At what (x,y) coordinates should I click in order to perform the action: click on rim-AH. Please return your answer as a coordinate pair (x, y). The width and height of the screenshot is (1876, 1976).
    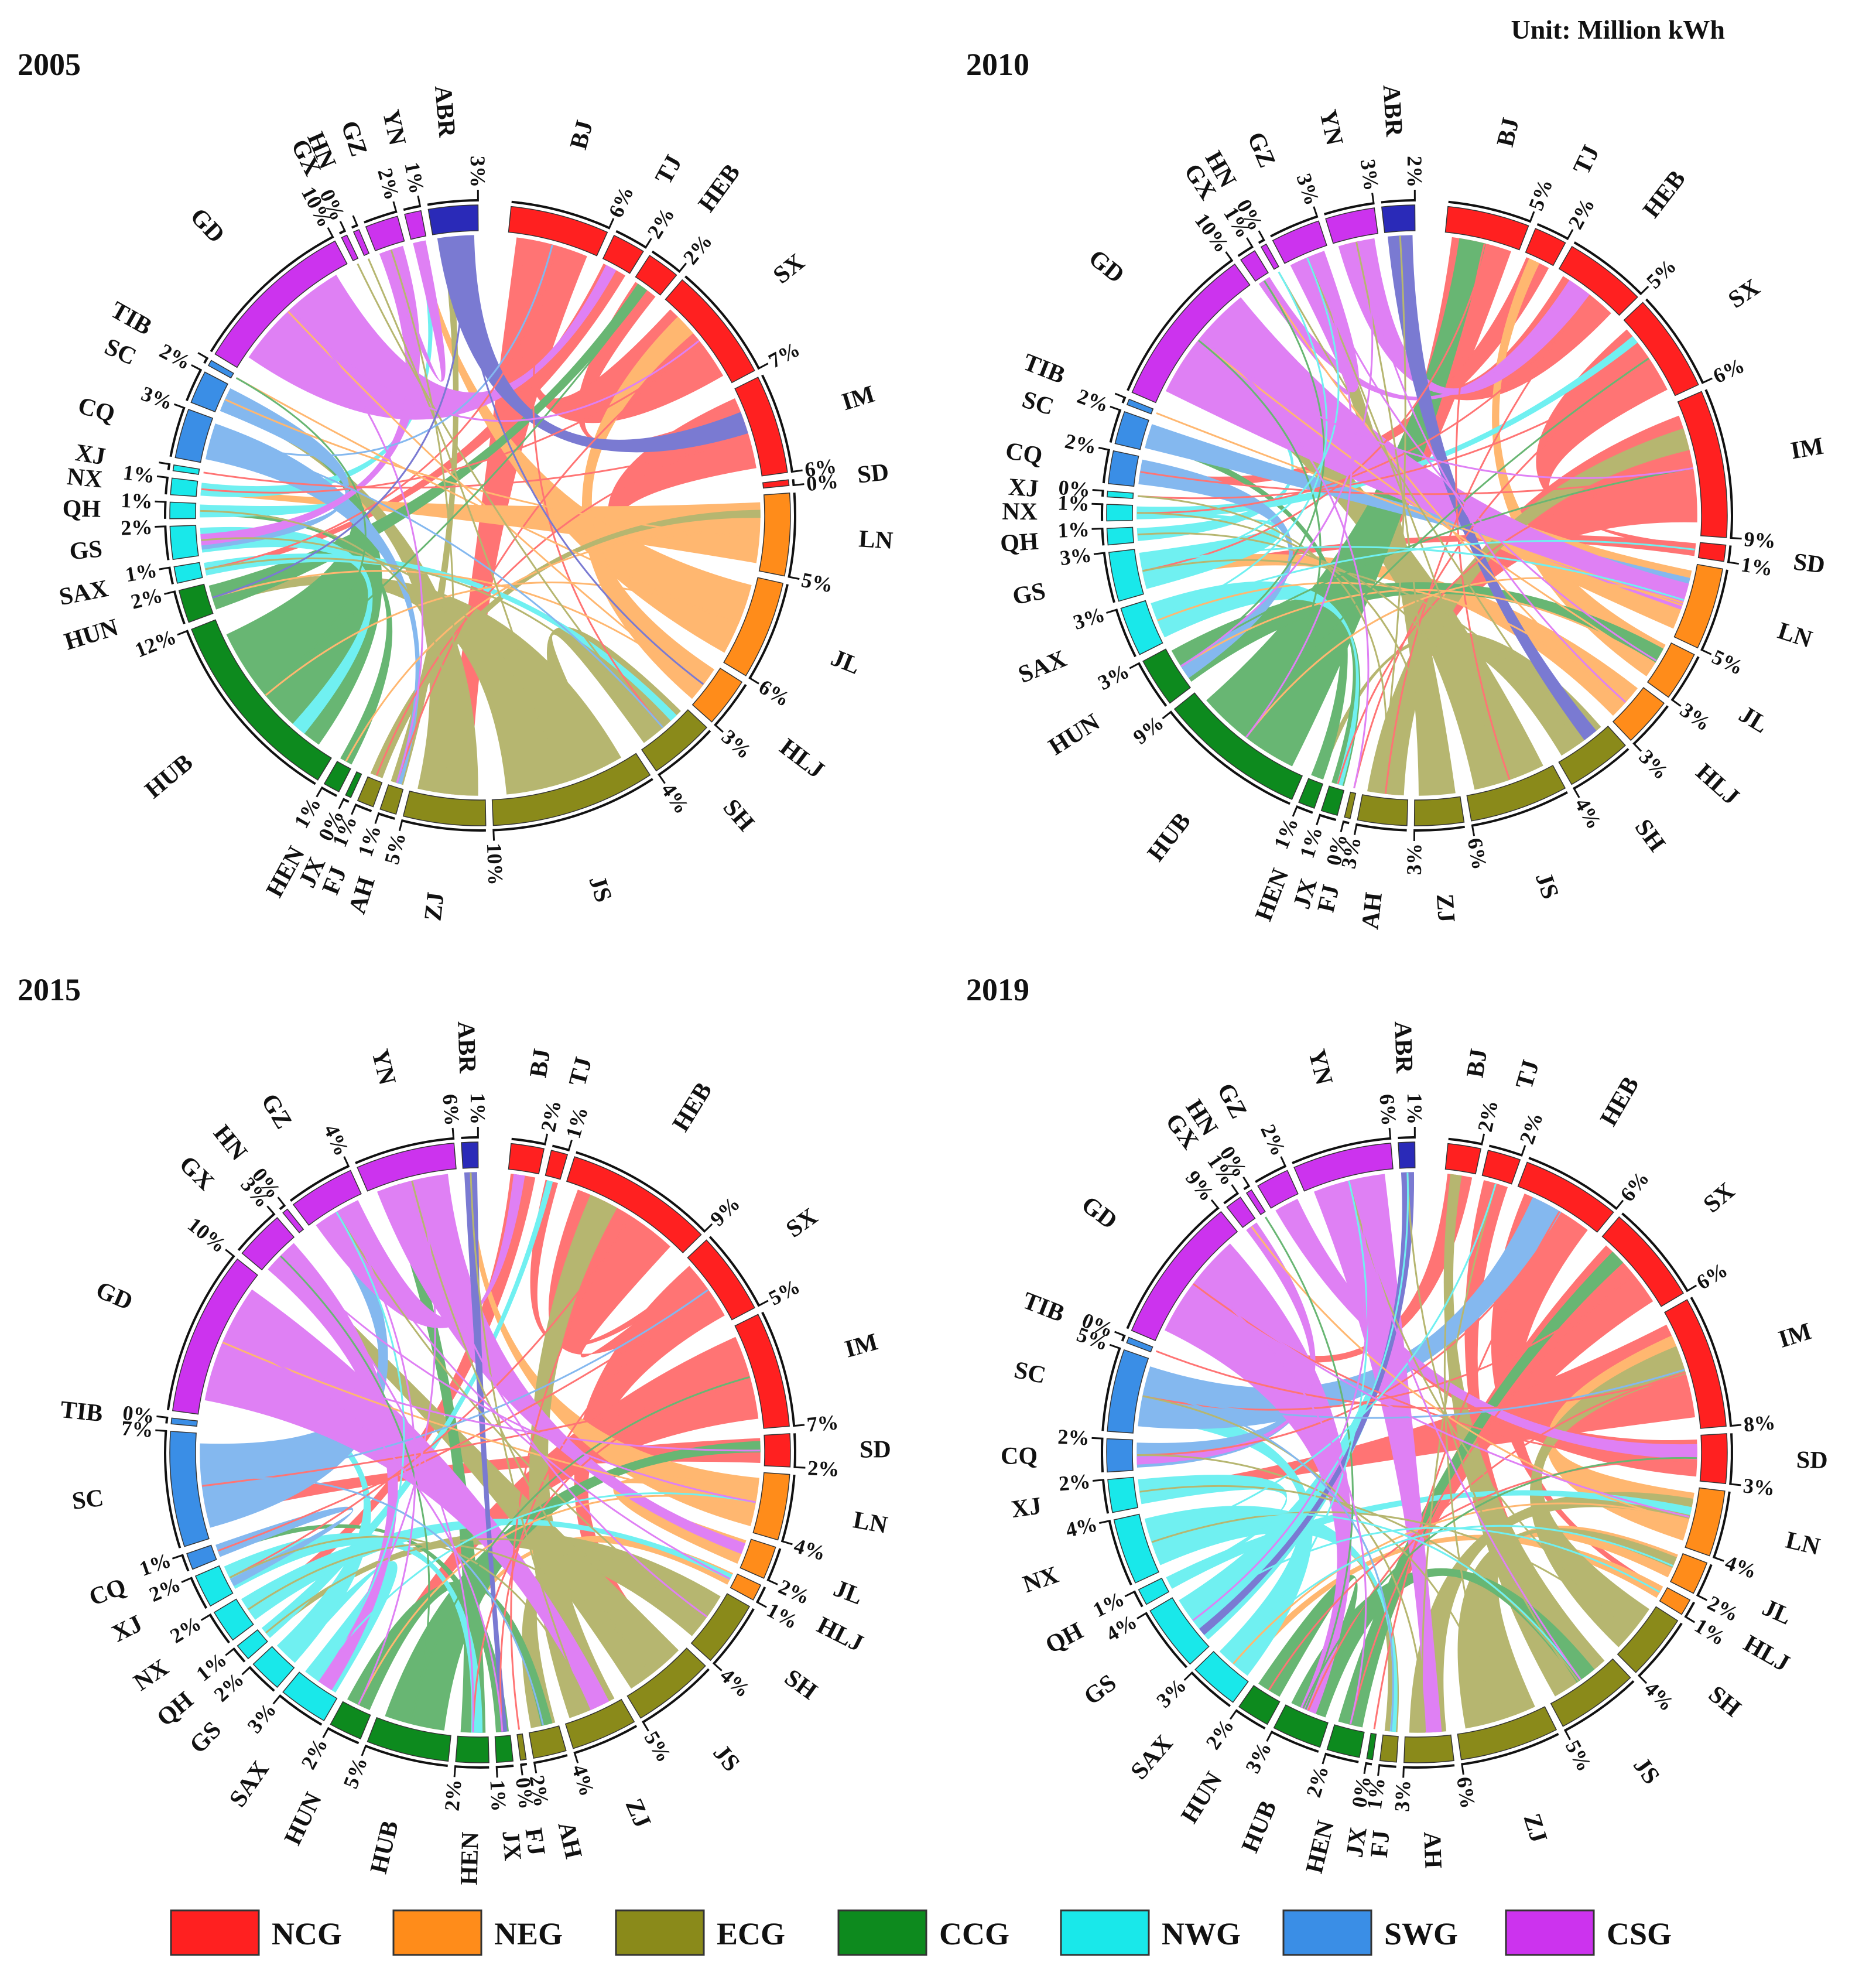
    Looking at the image, I should click on (386, 816).